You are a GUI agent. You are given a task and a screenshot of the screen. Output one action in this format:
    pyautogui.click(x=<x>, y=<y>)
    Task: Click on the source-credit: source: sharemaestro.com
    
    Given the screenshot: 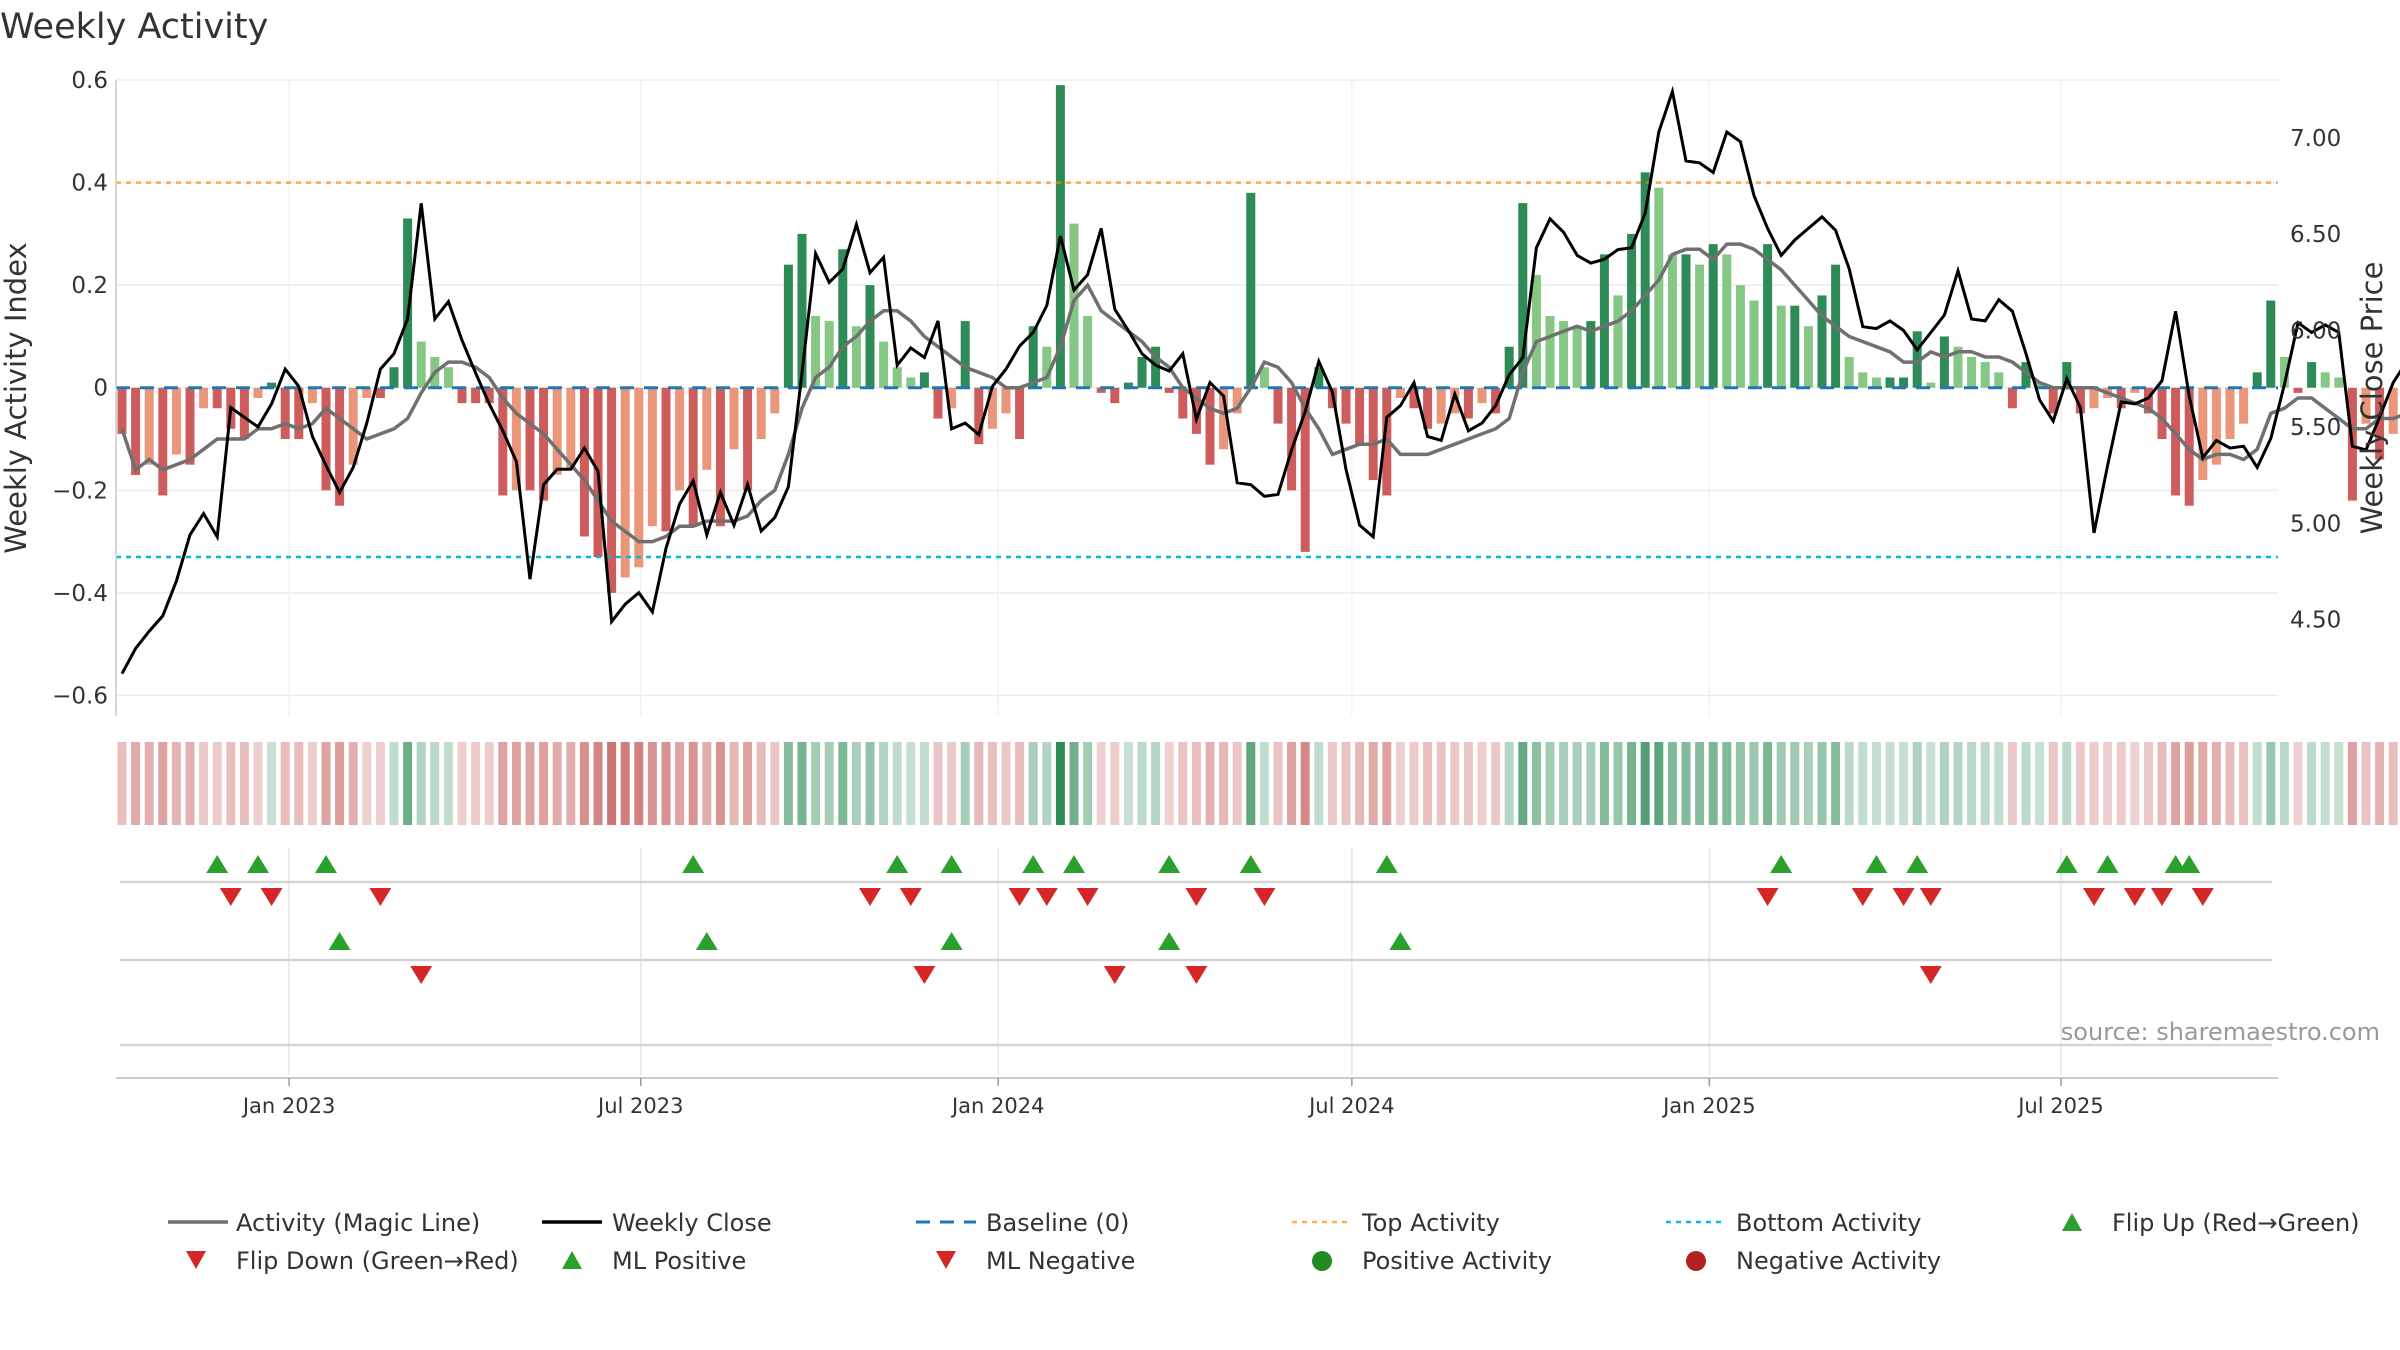 What is the action you would take?
    pyautogui.click(x=2220, y=1032)
    